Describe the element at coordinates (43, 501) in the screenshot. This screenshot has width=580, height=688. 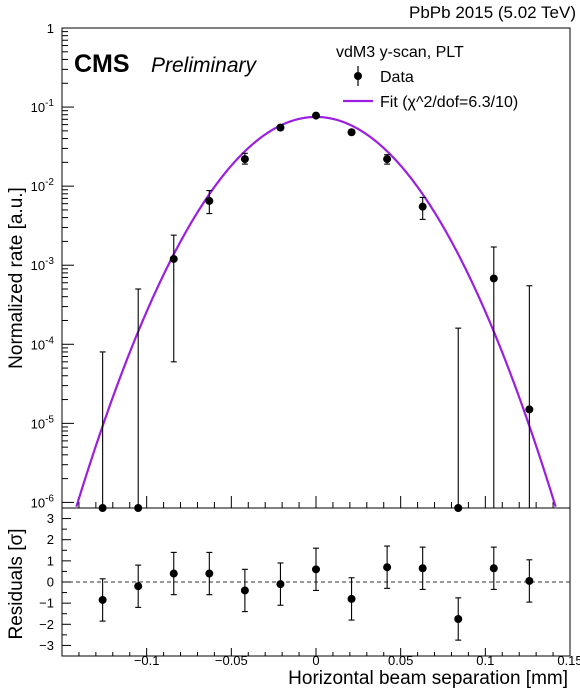
I see `main-y-tick-label: 10⁻⁶` at that location.